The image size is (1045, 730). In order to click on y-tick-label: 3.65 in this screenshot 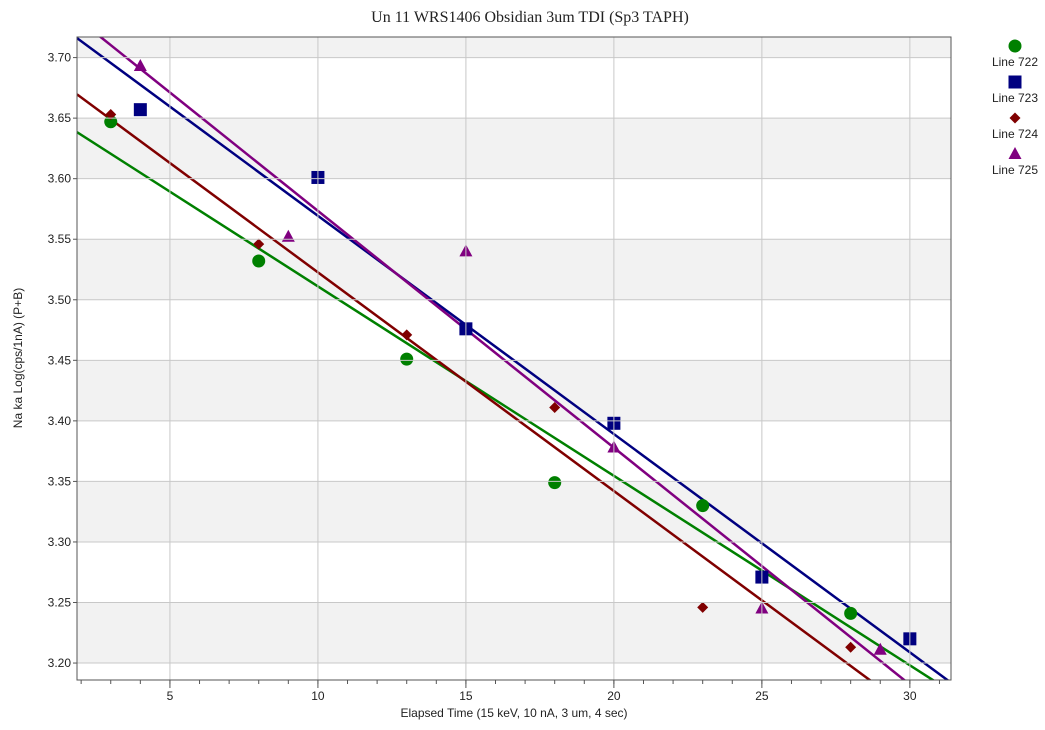, I will do `click(60, 118)`.